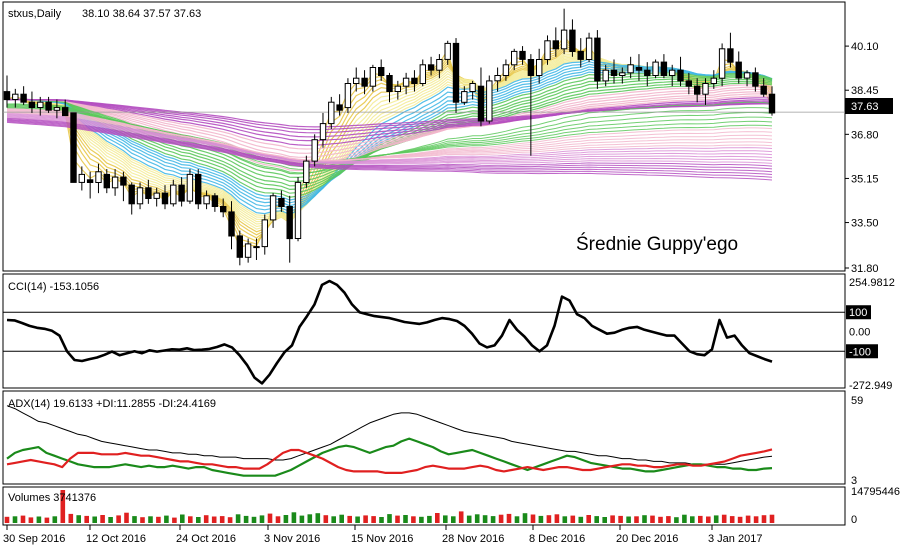 This screenshot has height=554, width=900. Describe the element at coordinates (865, 91) in the screenshot. I see `price-tick-label: 38.45` at that location.